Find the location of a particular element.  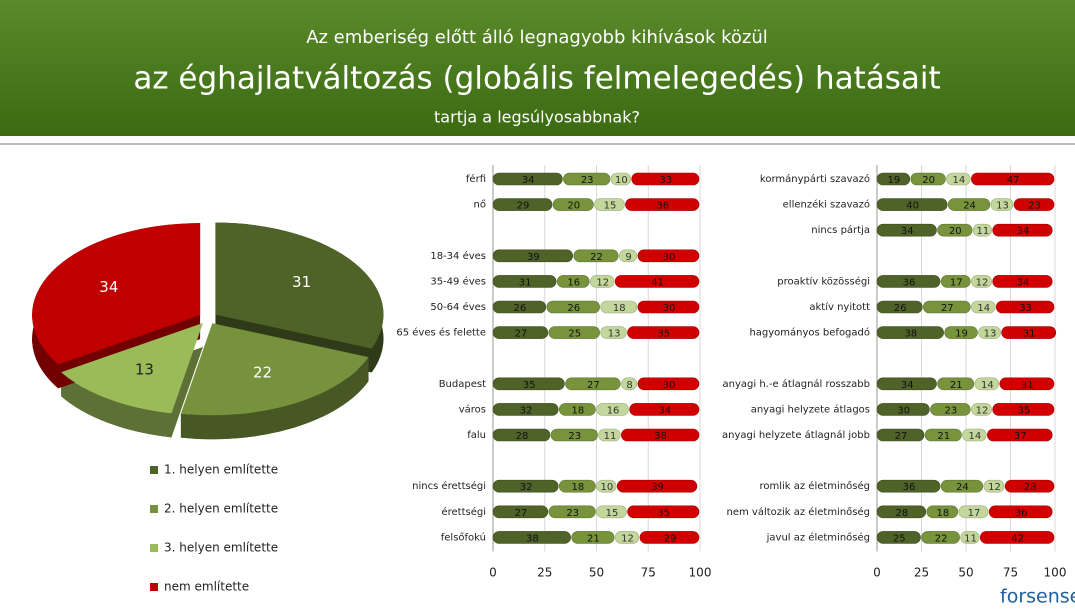

category-label: proaktív közösségi is located at coordinates (823, 281).